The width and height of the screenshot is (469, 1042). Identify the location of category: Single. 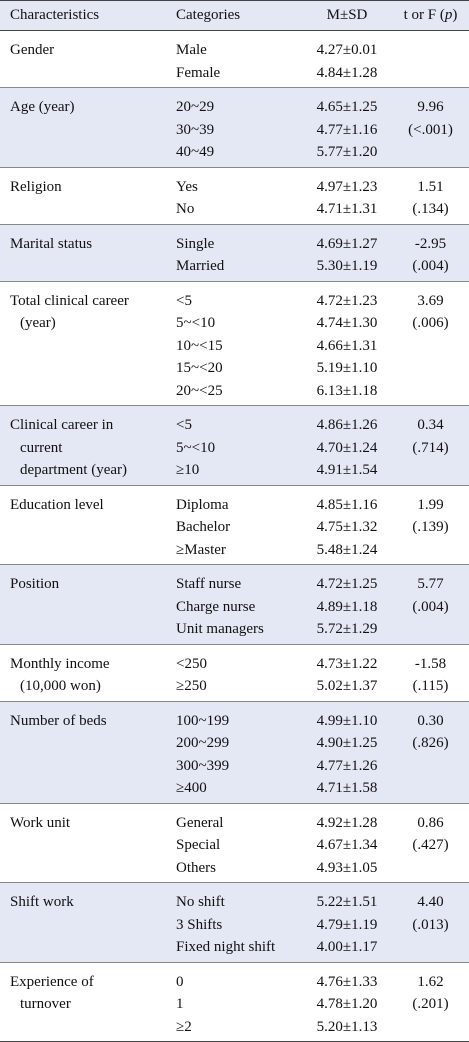
(195, 243).